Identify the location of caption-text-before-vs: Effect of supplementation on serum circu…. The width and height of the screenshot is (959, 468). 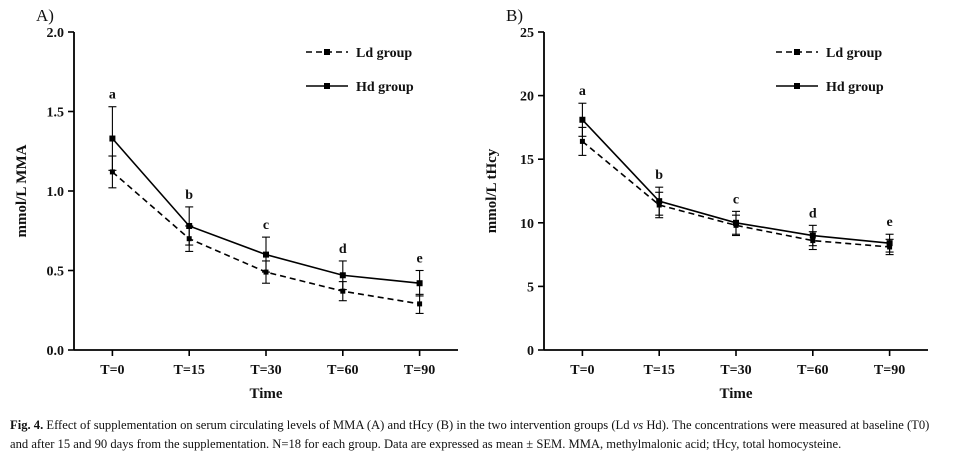
(338, 425).